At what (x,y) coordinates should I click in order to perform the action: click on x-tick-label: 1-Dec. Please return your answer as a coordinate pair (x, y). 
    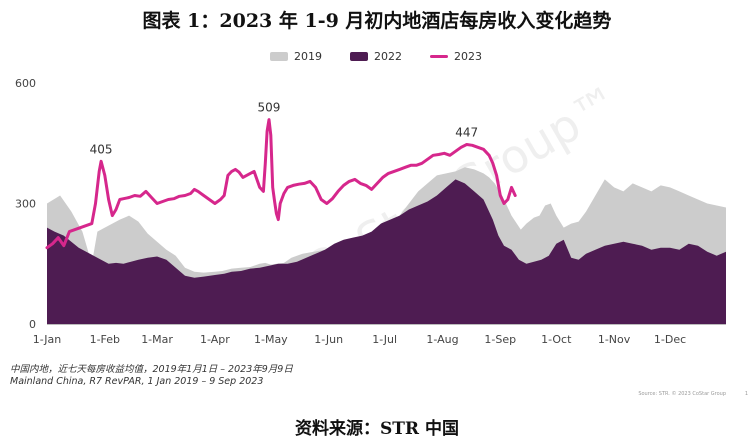
    Looking at the image, I should click on (670, 339).